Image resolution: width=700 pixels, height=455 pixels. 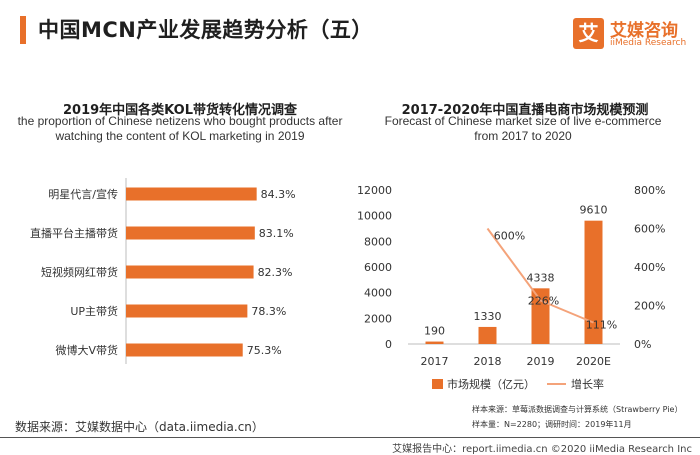 What do you see at coordinates (276, 233) in the screenshot?
I see `left-bar-value-label: 83.1%` at bounding box center [276, 233].